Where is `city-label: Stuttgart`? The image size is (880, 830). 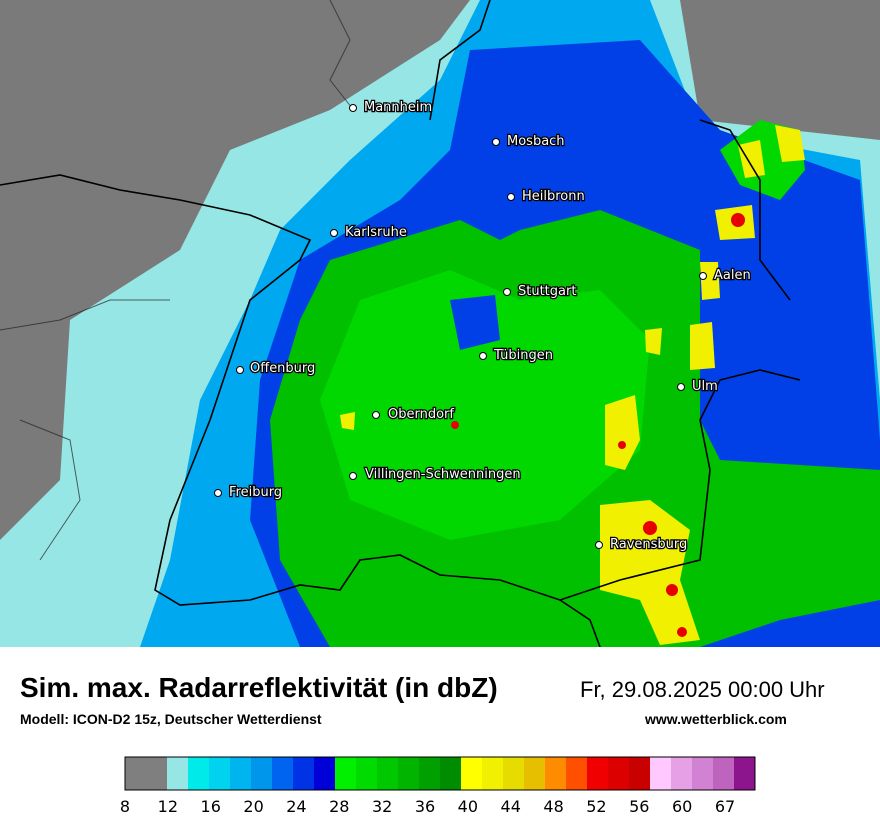 city-label: Stuttgart is located at coordinates (547, 291).